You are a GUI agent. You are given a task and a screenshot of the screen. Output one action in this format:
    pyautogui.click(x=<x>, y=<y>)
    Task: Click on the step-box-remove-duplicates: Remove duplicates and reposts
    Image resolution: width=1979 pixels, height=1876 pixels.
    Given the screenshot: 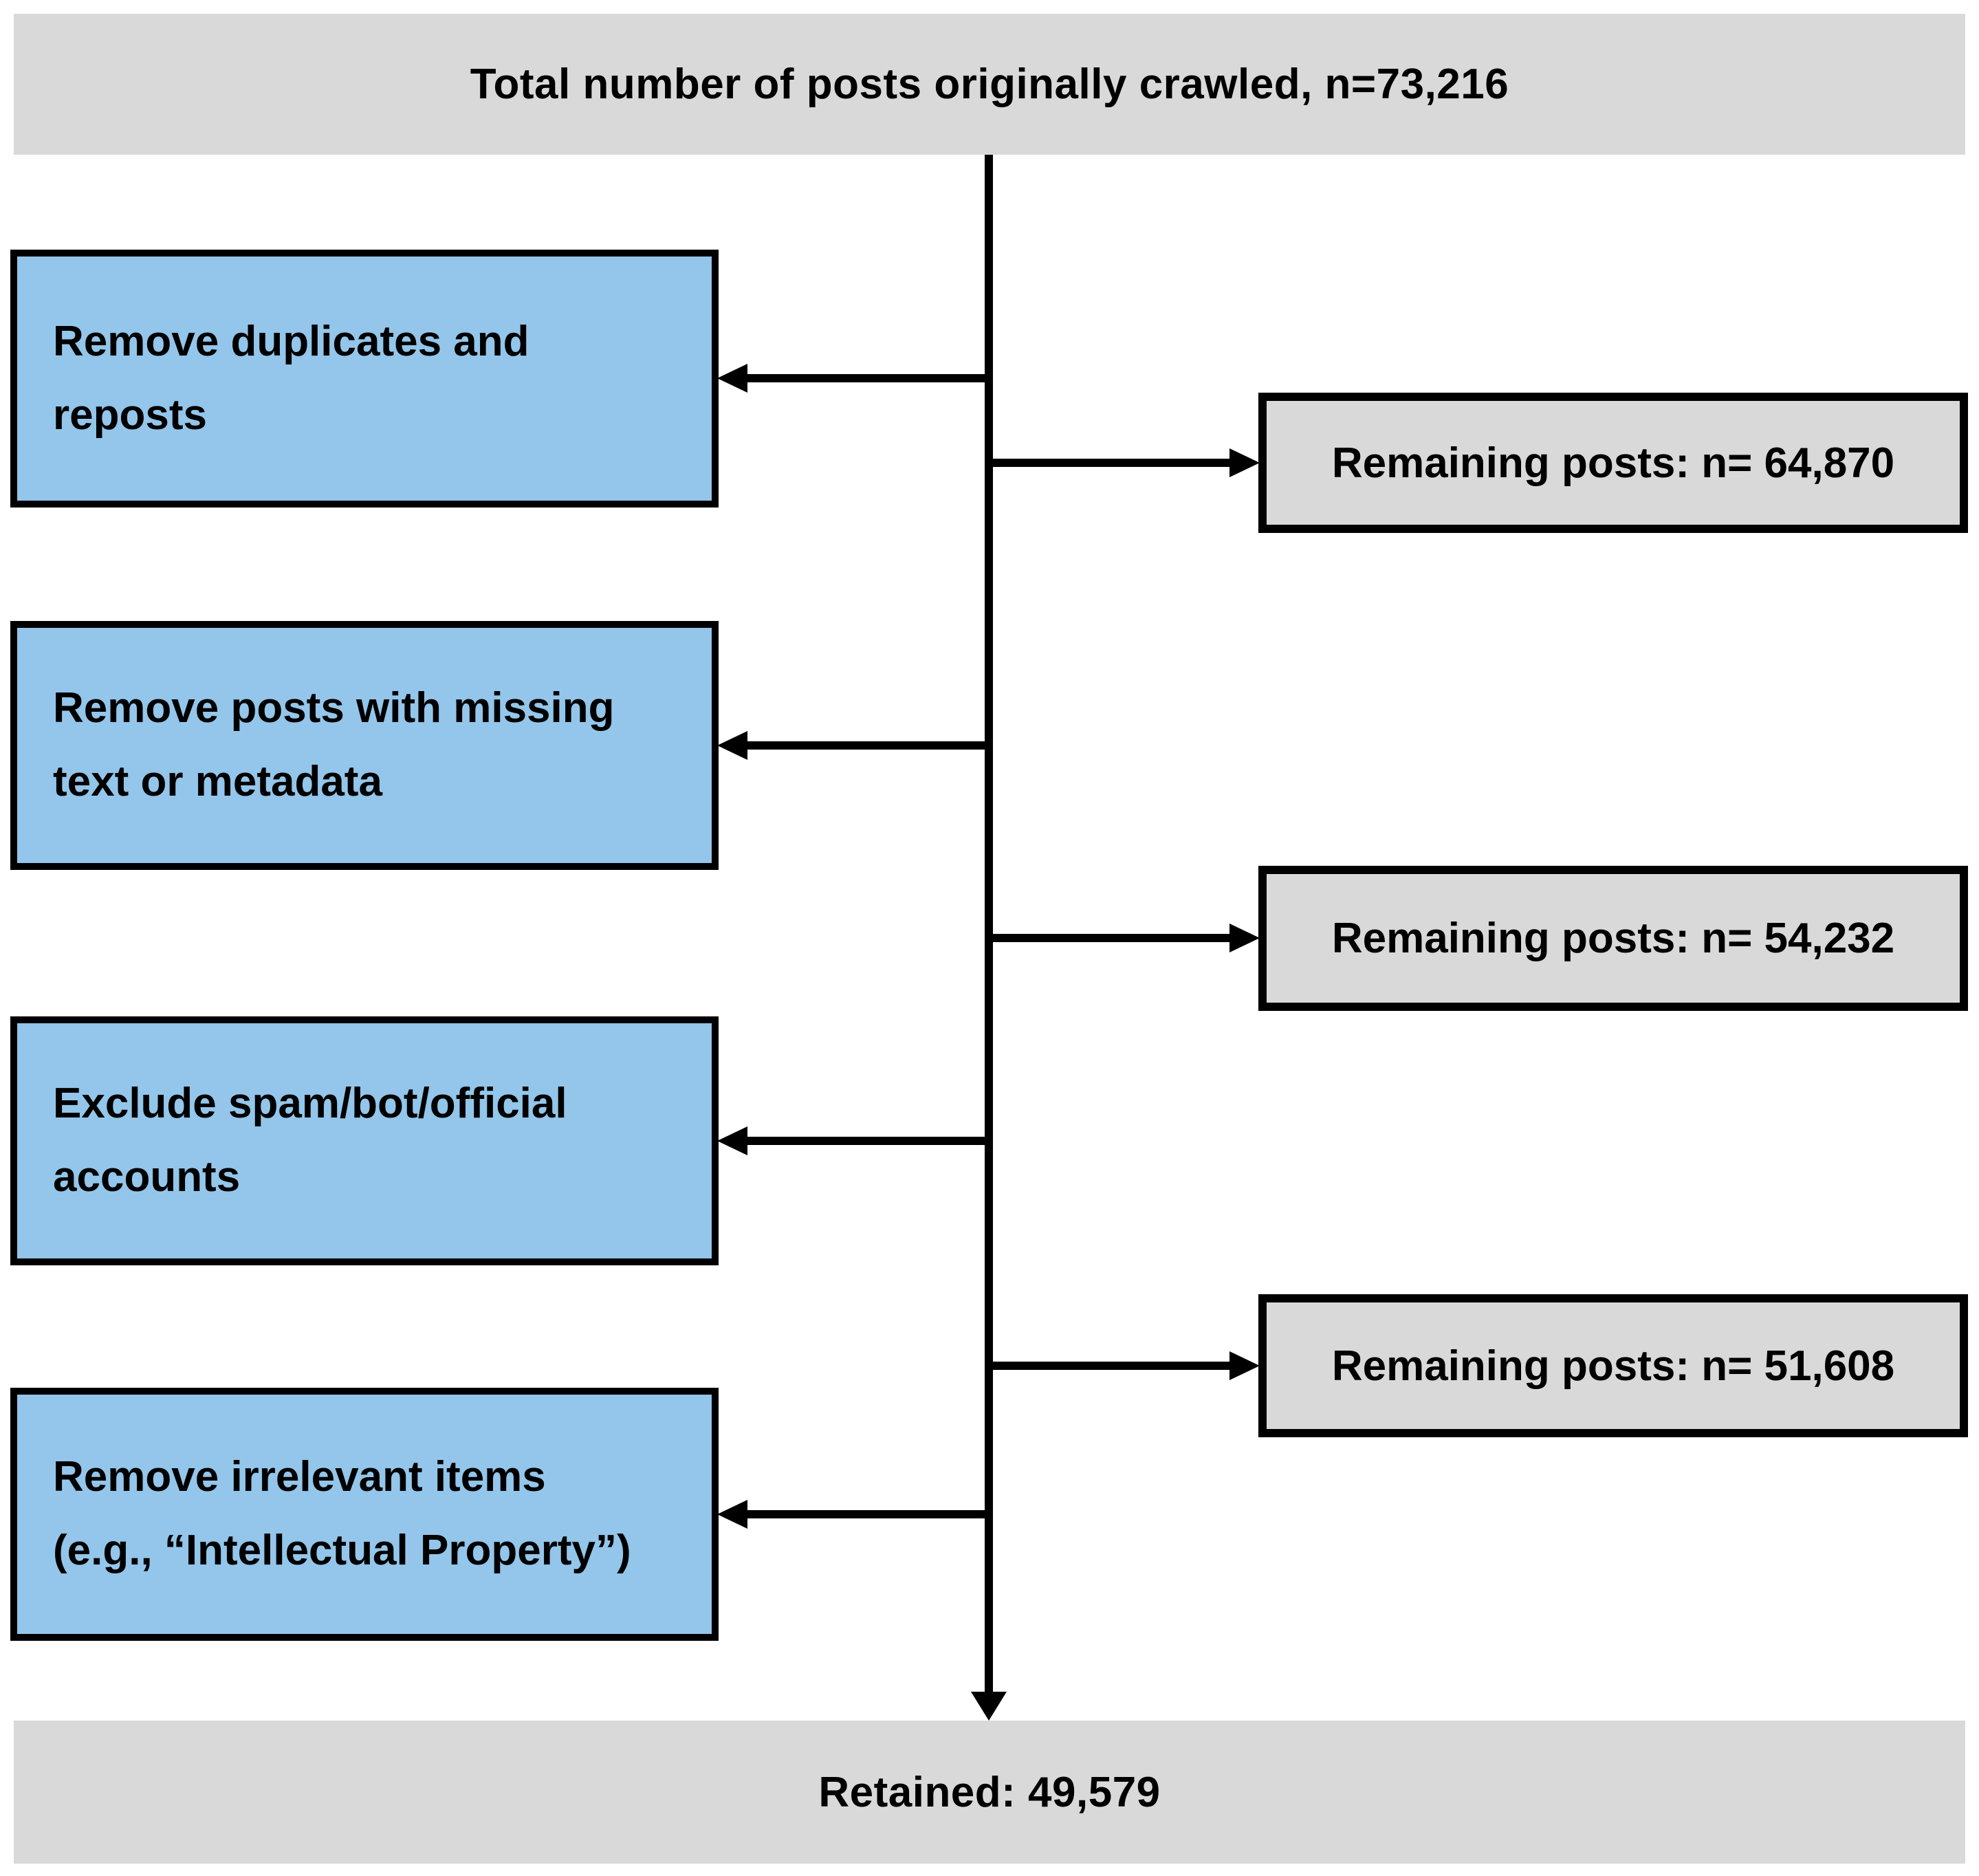 What is the action you would take?
    pyautogui.click(x=365, y=379)
    